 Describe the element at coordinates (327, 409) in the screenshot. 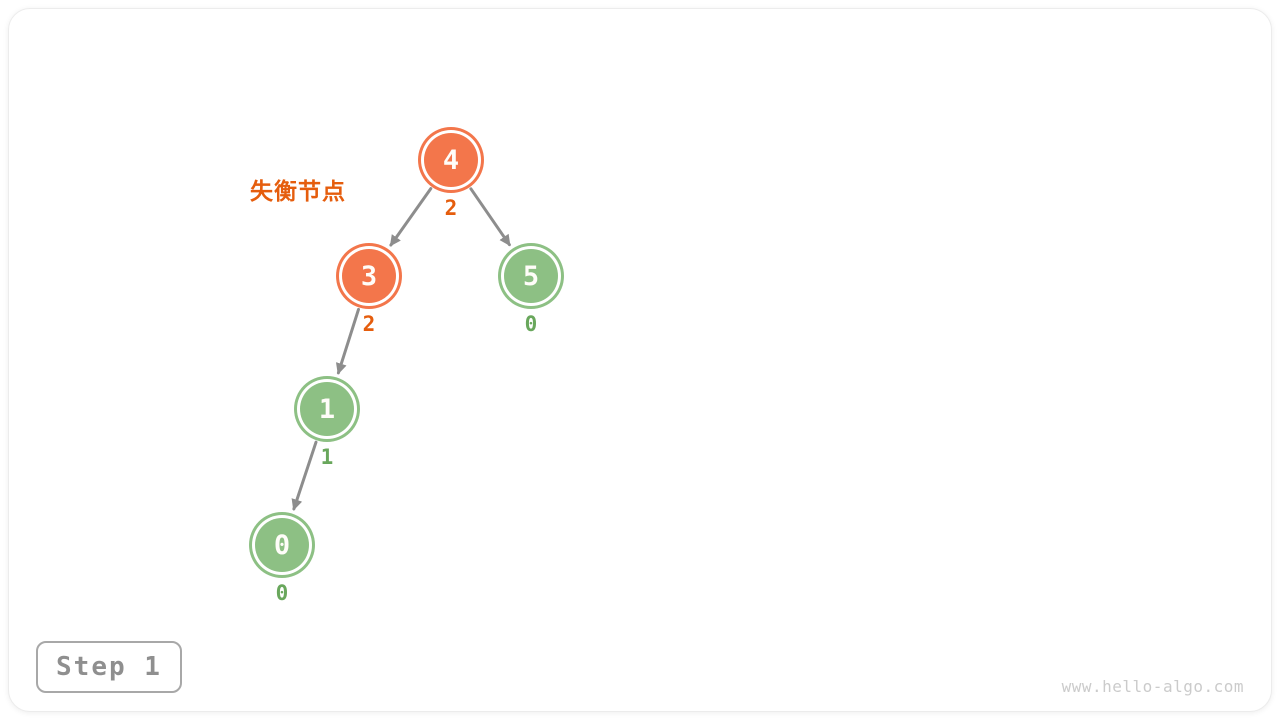

I see `tree-node-1: 1` at that location.